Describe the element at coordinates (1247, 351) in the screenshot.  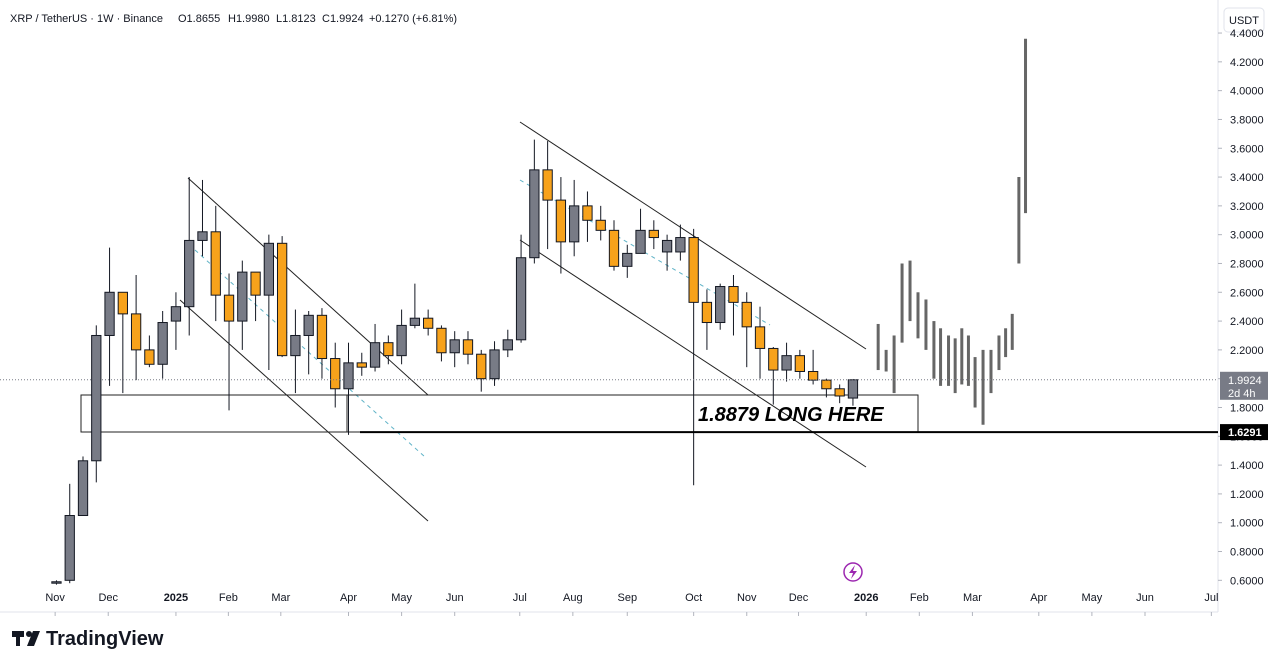
I see `y-tick-label: 2.2000` at that location.